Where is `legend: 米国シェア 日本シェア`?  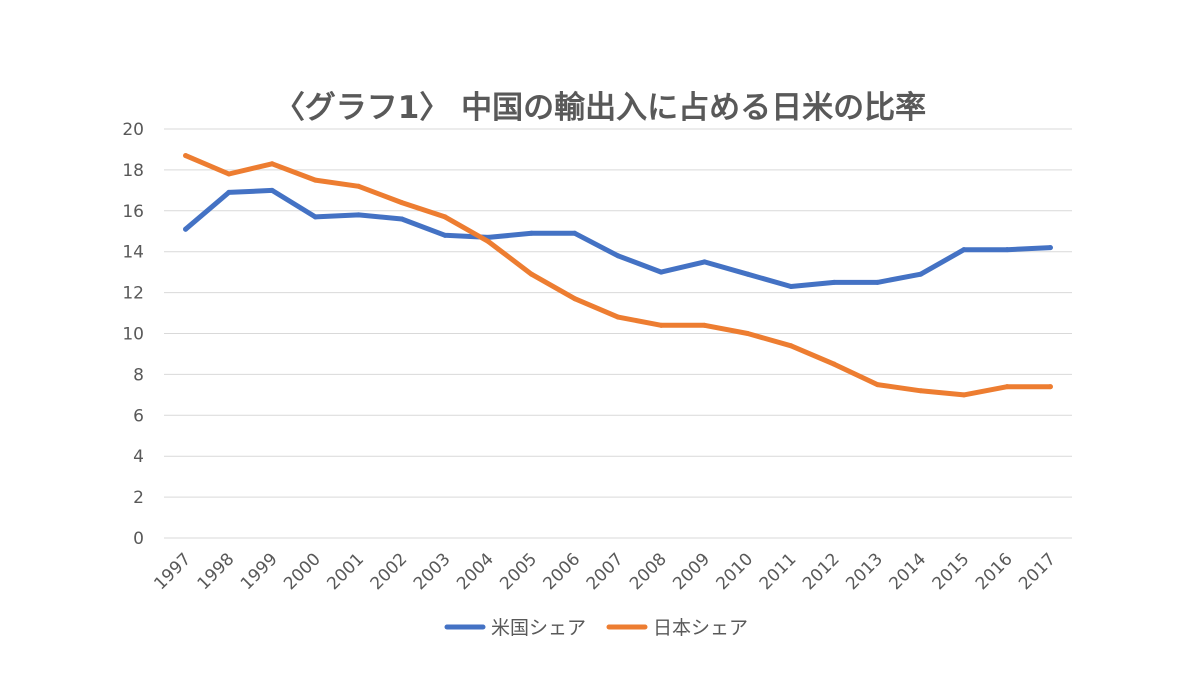
legend: 米国シェア 日本シェア is located at coordinates (596, 628).